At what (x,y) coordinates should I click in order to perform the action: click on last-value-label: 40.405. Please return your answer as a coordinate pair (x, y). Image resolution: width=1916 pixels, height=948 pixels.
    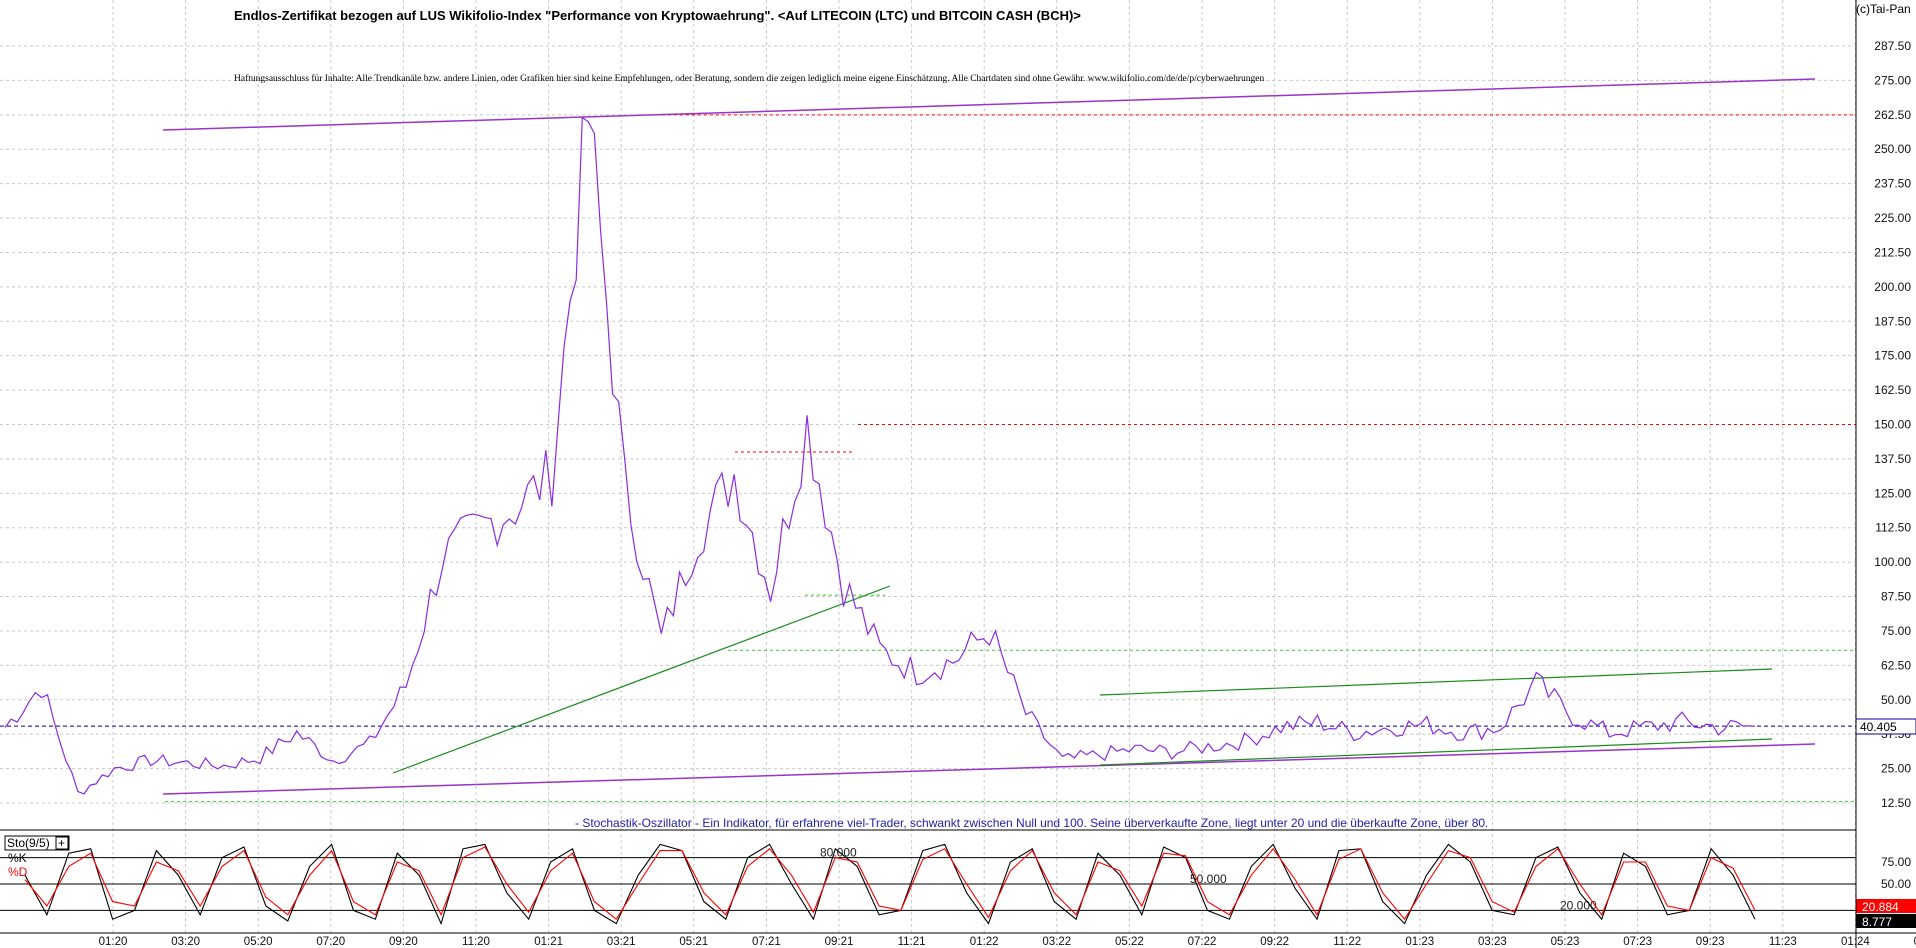
    Looking at the image, I should click on (1878, 727).